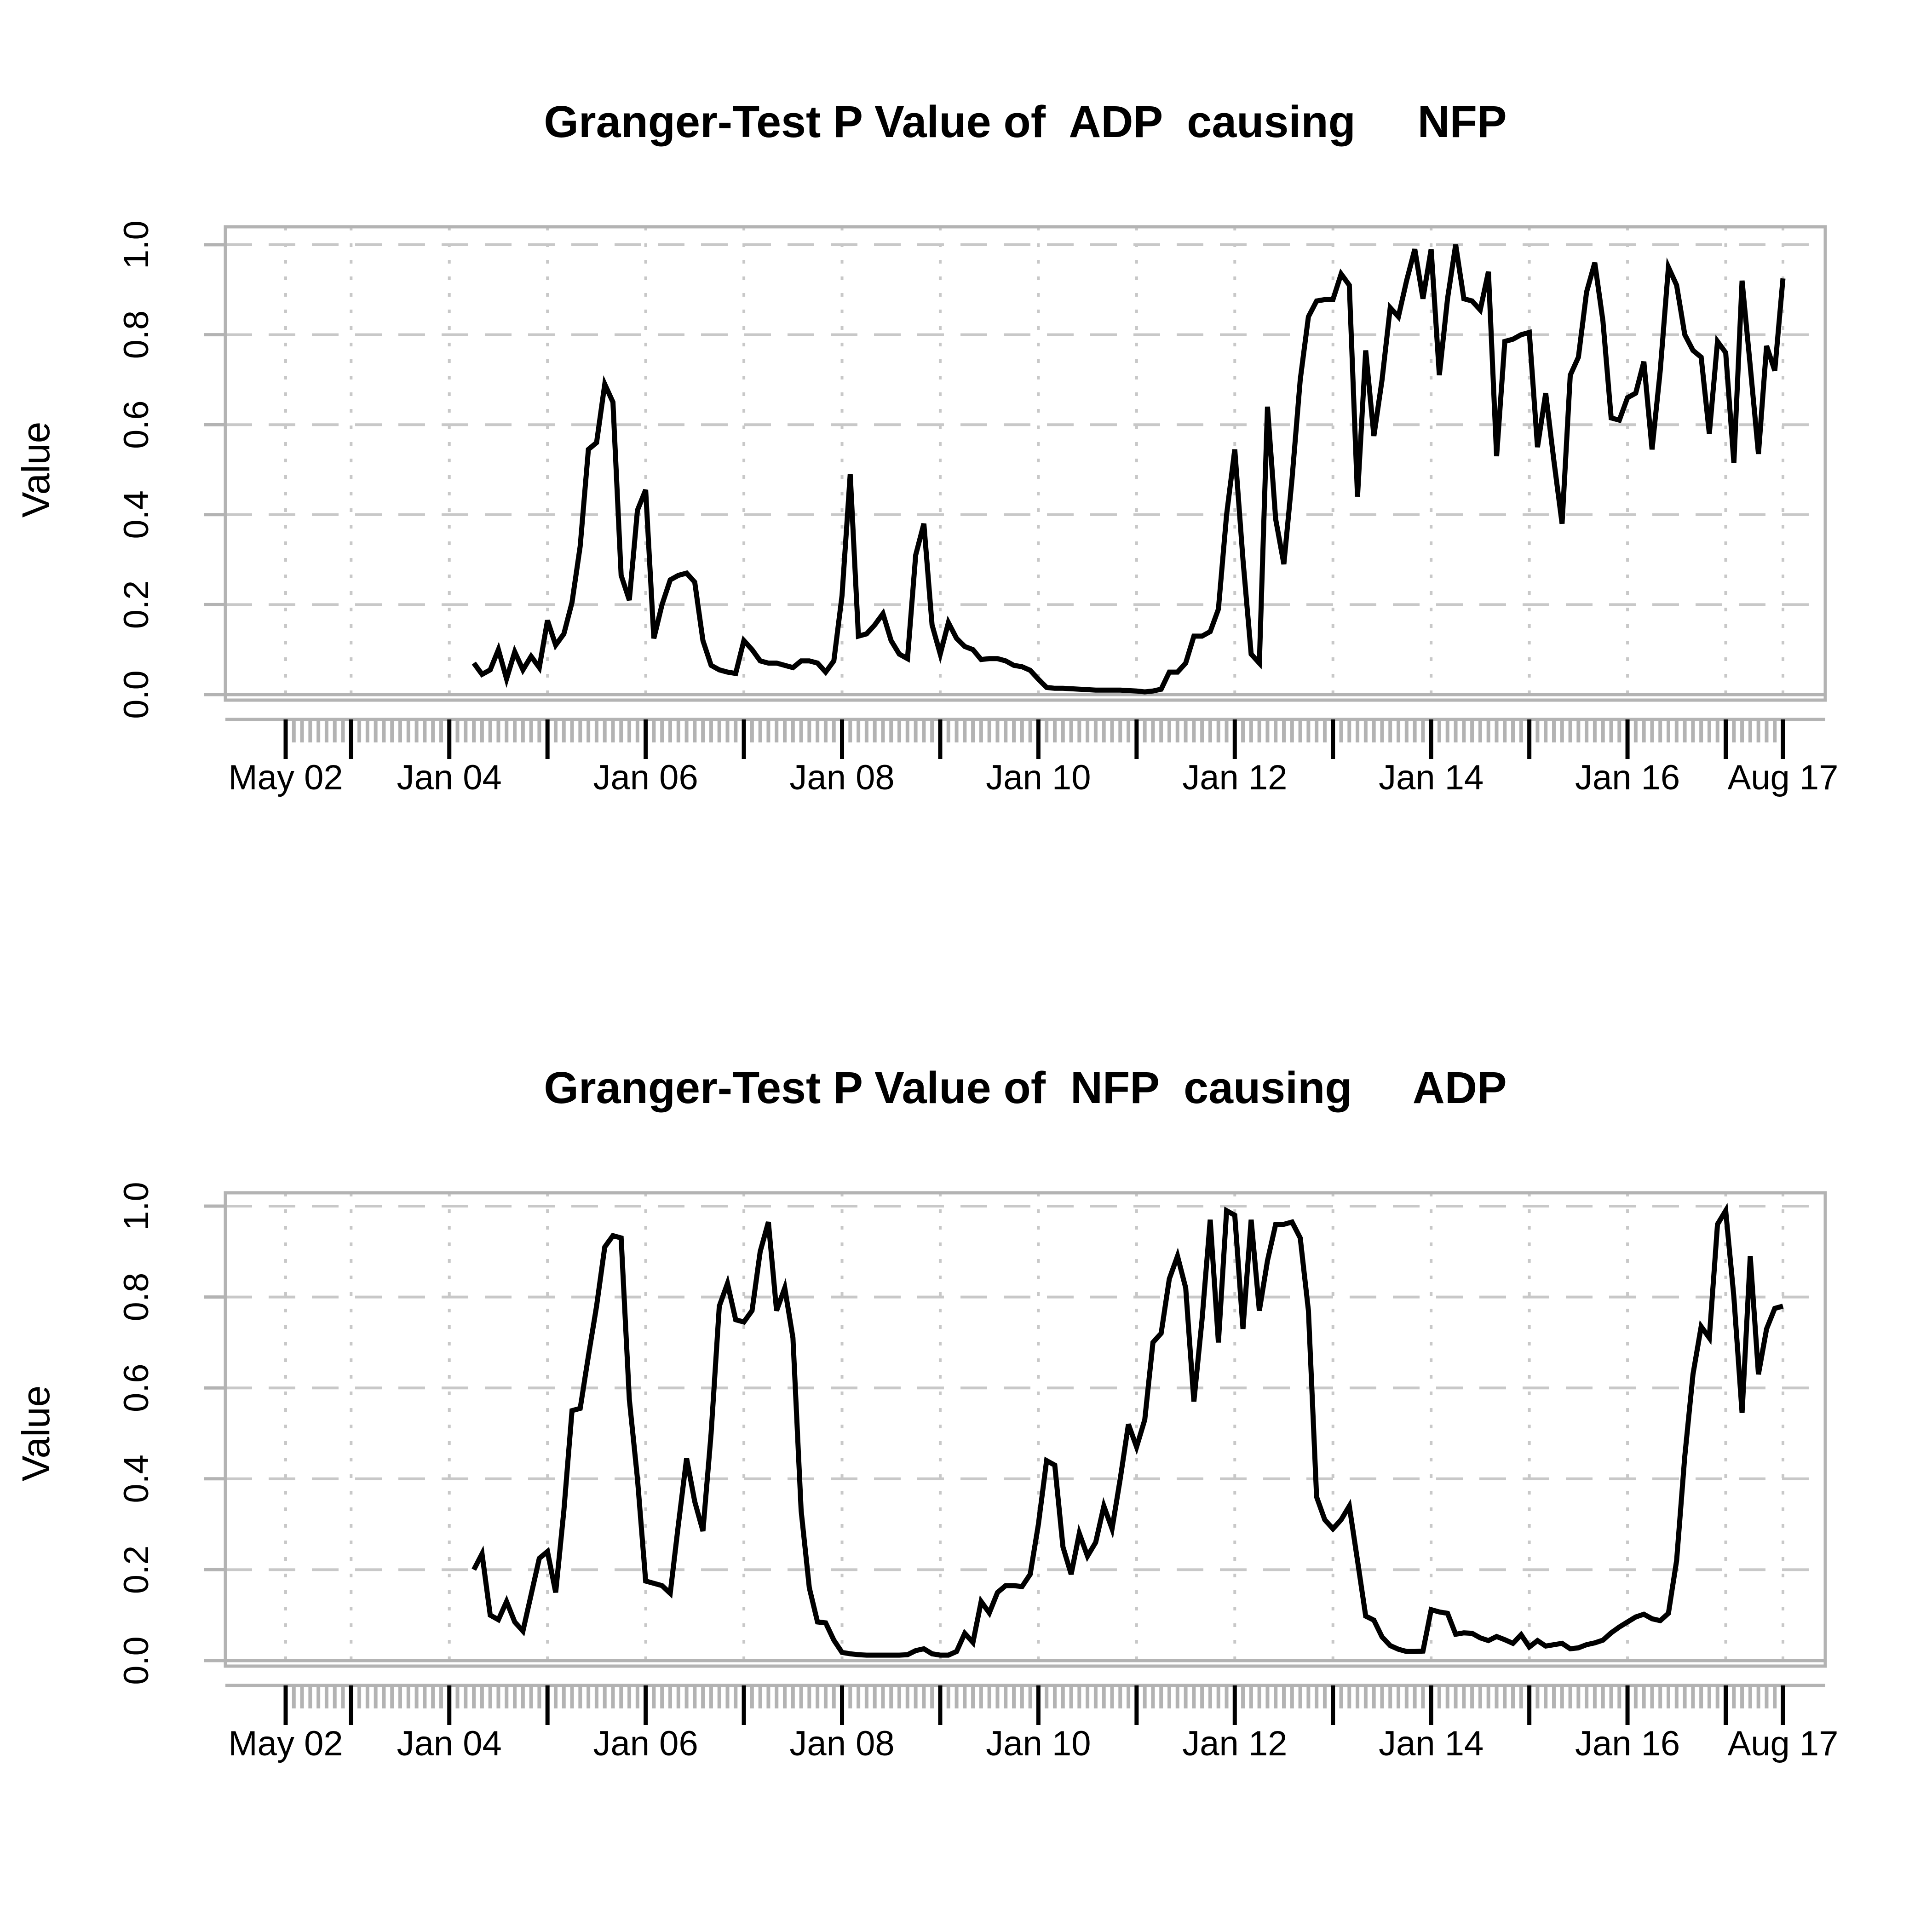 The image size is (1932, 1932). I want to click on top-chart-title: Granger-Test P Value of ADP causing NFP, so click(1025, 122).